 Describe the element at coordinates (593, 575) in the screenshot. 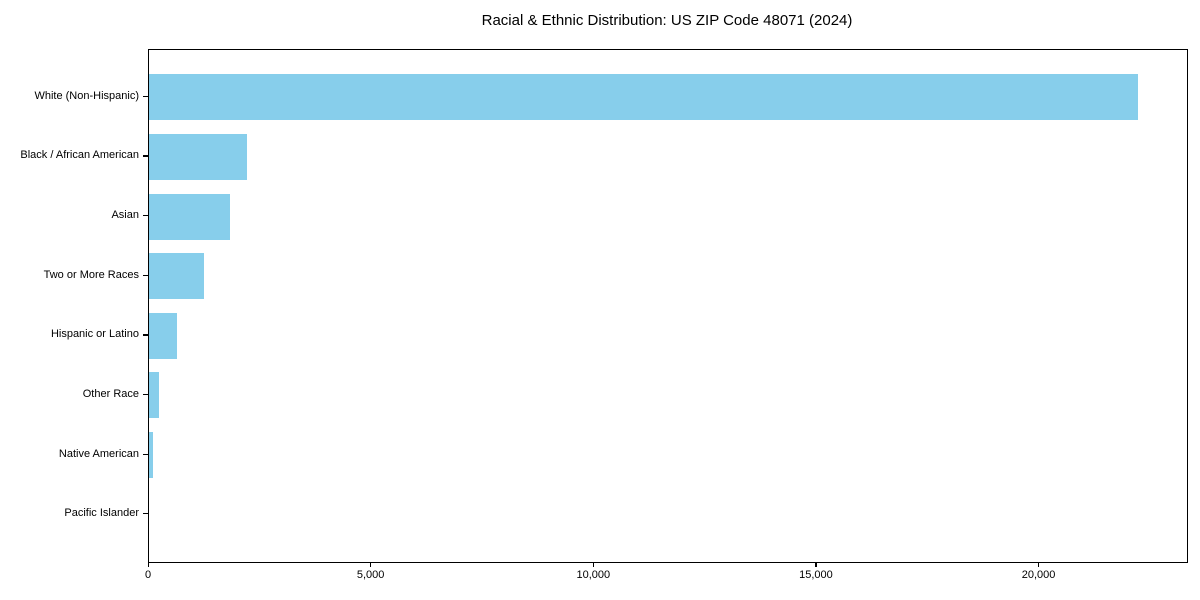

I see `x-tick-label: 10,000` at that location.